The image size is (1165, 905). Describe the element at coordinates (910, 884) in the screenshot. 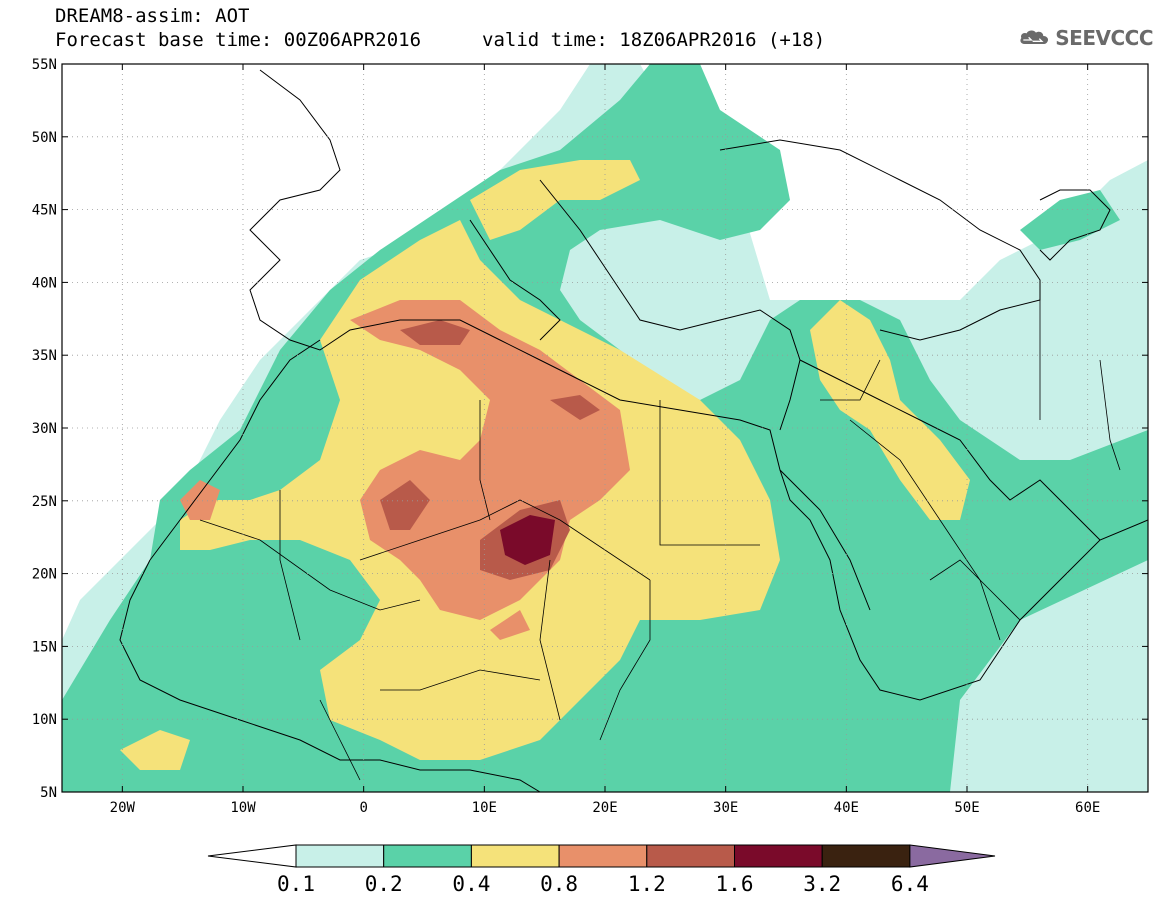

I see `legend-label: 6.4` at that location.